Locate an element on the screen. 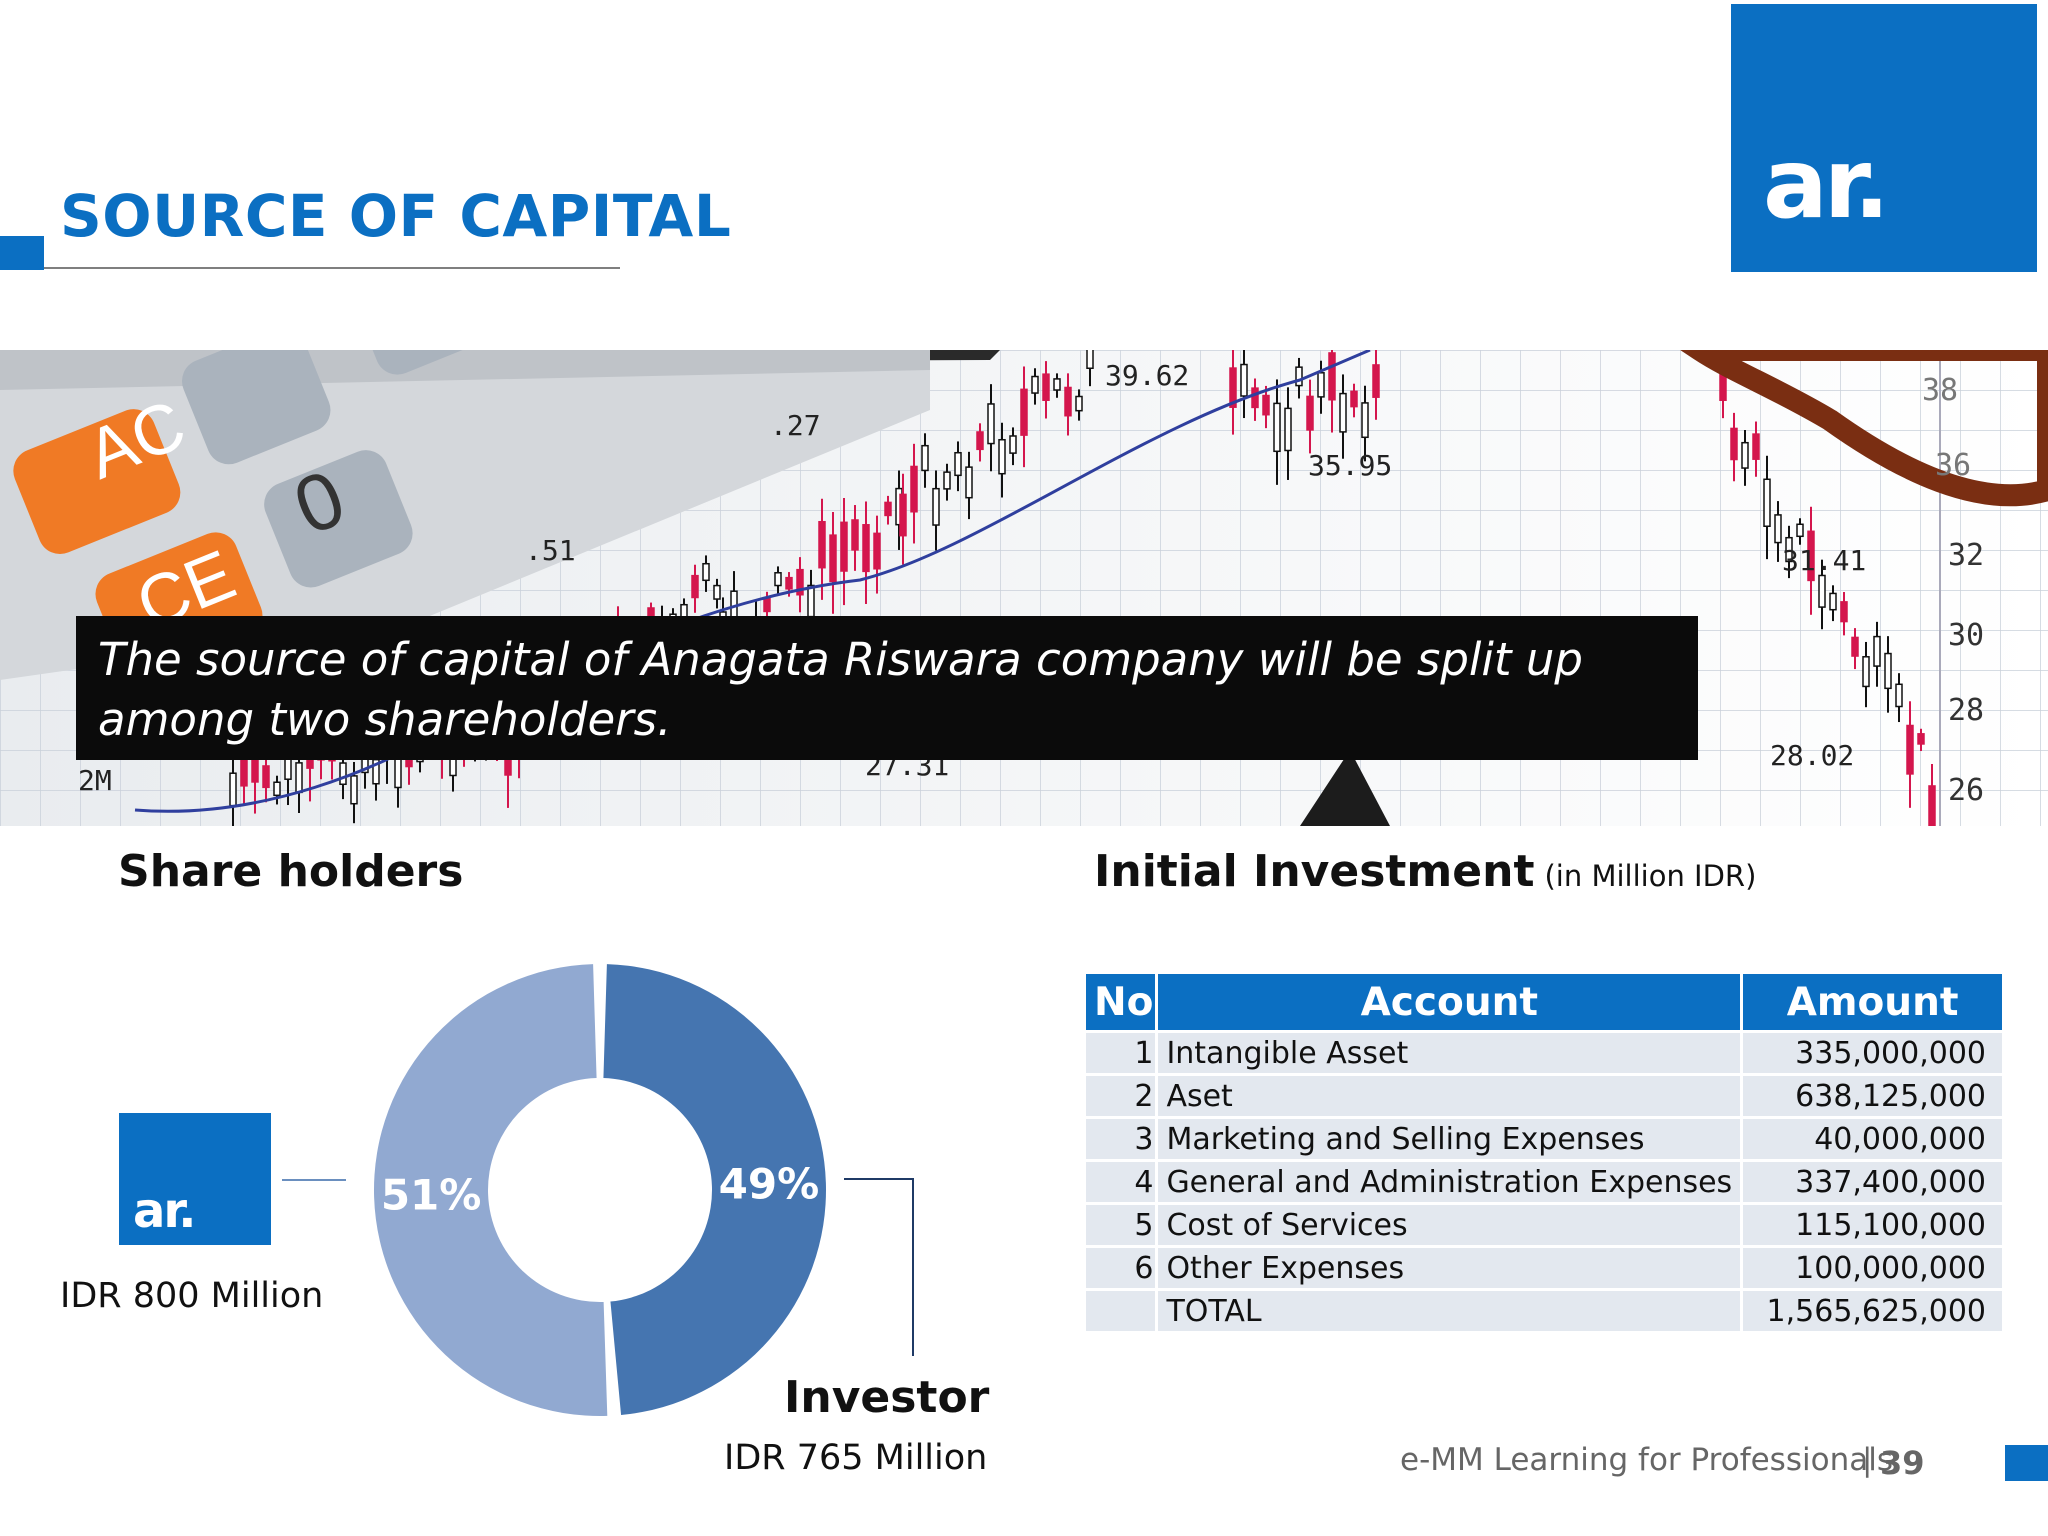  column-header-account: Account is located at coordinates (1451, 1002).